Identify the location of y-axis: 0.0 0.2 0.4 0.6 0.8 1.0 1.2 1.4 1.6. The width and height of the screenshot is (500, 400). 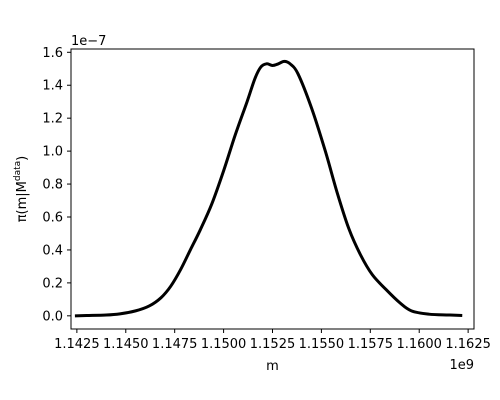
(56, 185).